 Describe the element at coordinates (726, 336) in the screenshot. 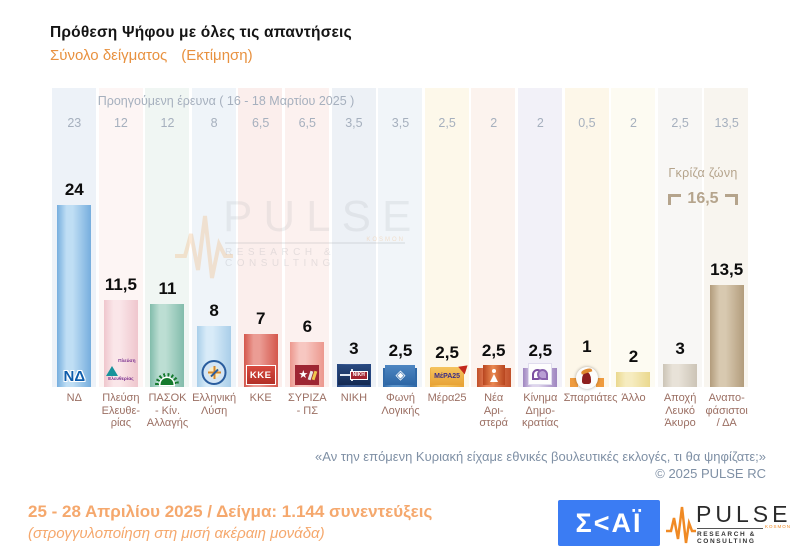

I see `party-bar-anap` at that location.